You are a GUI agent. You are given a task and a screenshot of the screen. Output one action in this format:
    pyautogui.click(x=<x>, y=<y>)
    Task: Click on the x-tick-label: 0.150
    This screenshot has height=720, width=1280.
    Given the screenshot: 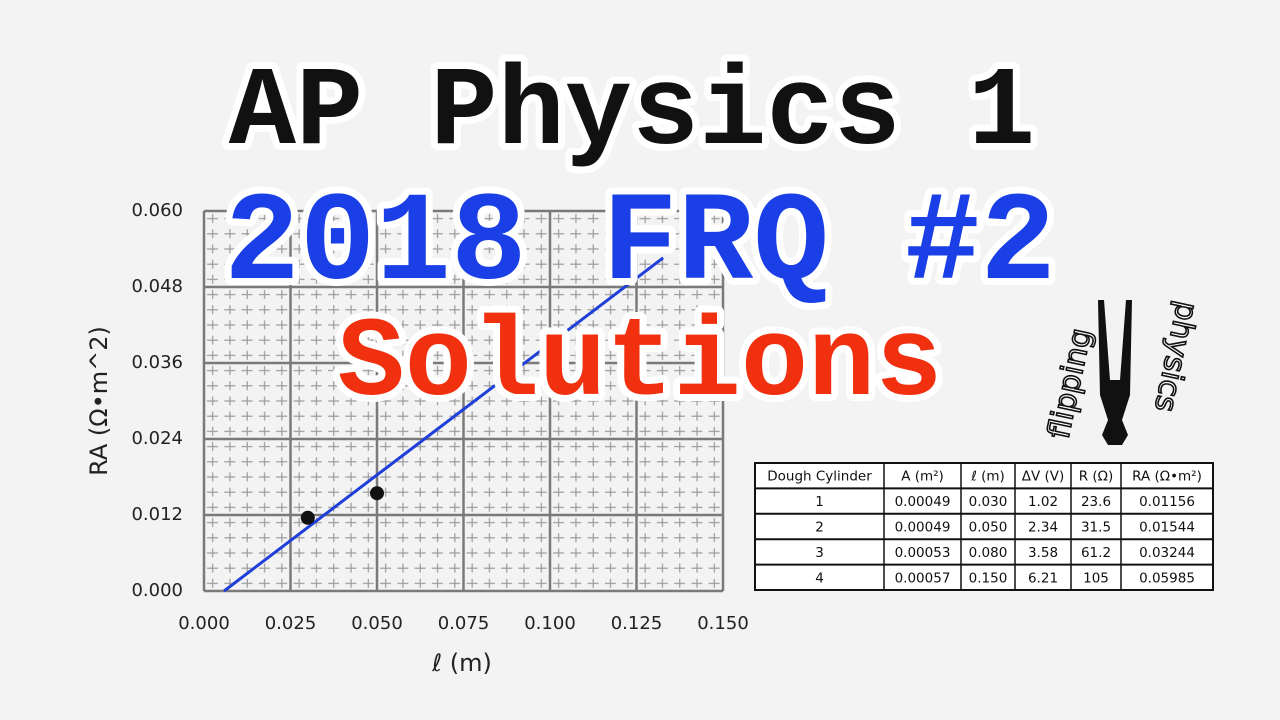 What is the action you would take?
    pyautogui.click(x=723, y=623)
    